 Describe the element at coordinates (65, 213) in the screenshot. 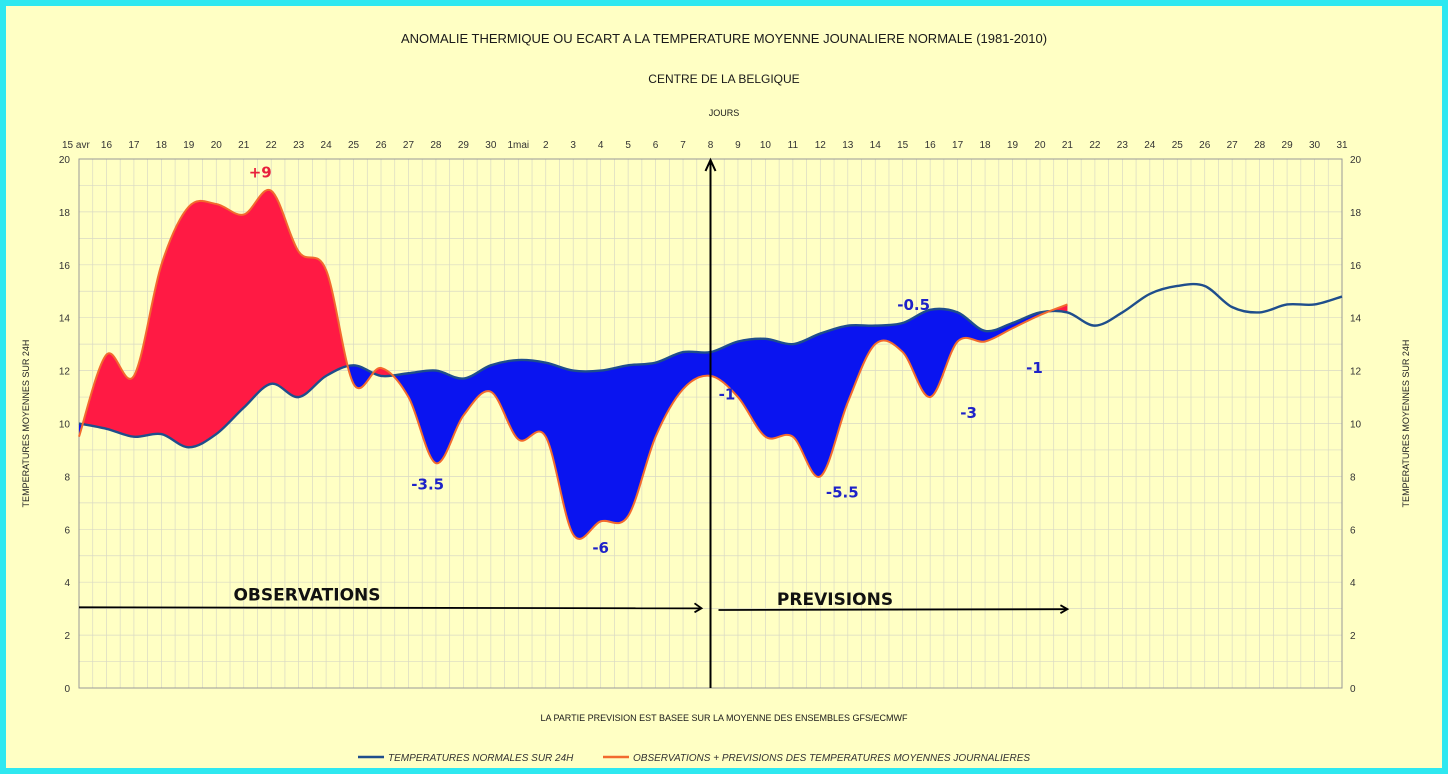

I see `y-tick-label-left: 18` at that location.